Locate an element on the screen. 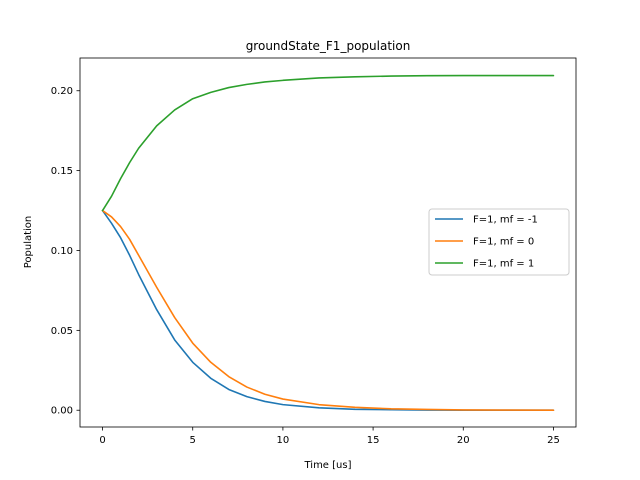 The image size is (640, 480). y-tick-label: 0.00 is located at coordinates (62, 411).